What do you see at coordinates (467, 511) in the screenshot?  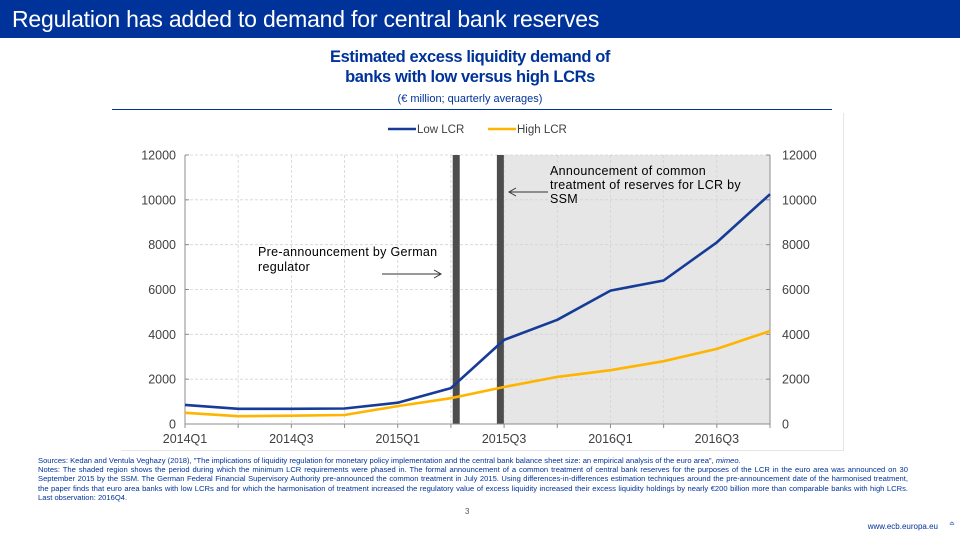 I see `page-number: 3` at bounding box center [467, 511].